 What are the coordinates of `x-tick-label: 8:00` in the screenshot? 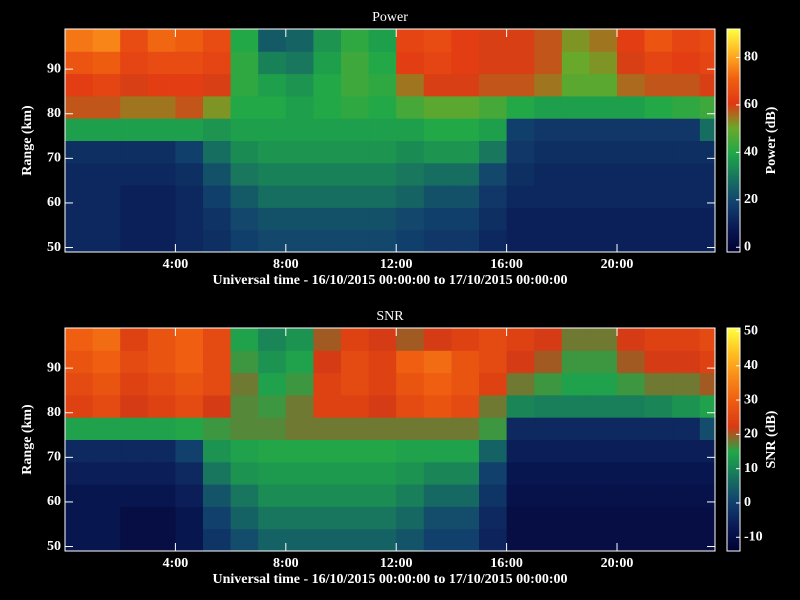 It's located at (286, 264).